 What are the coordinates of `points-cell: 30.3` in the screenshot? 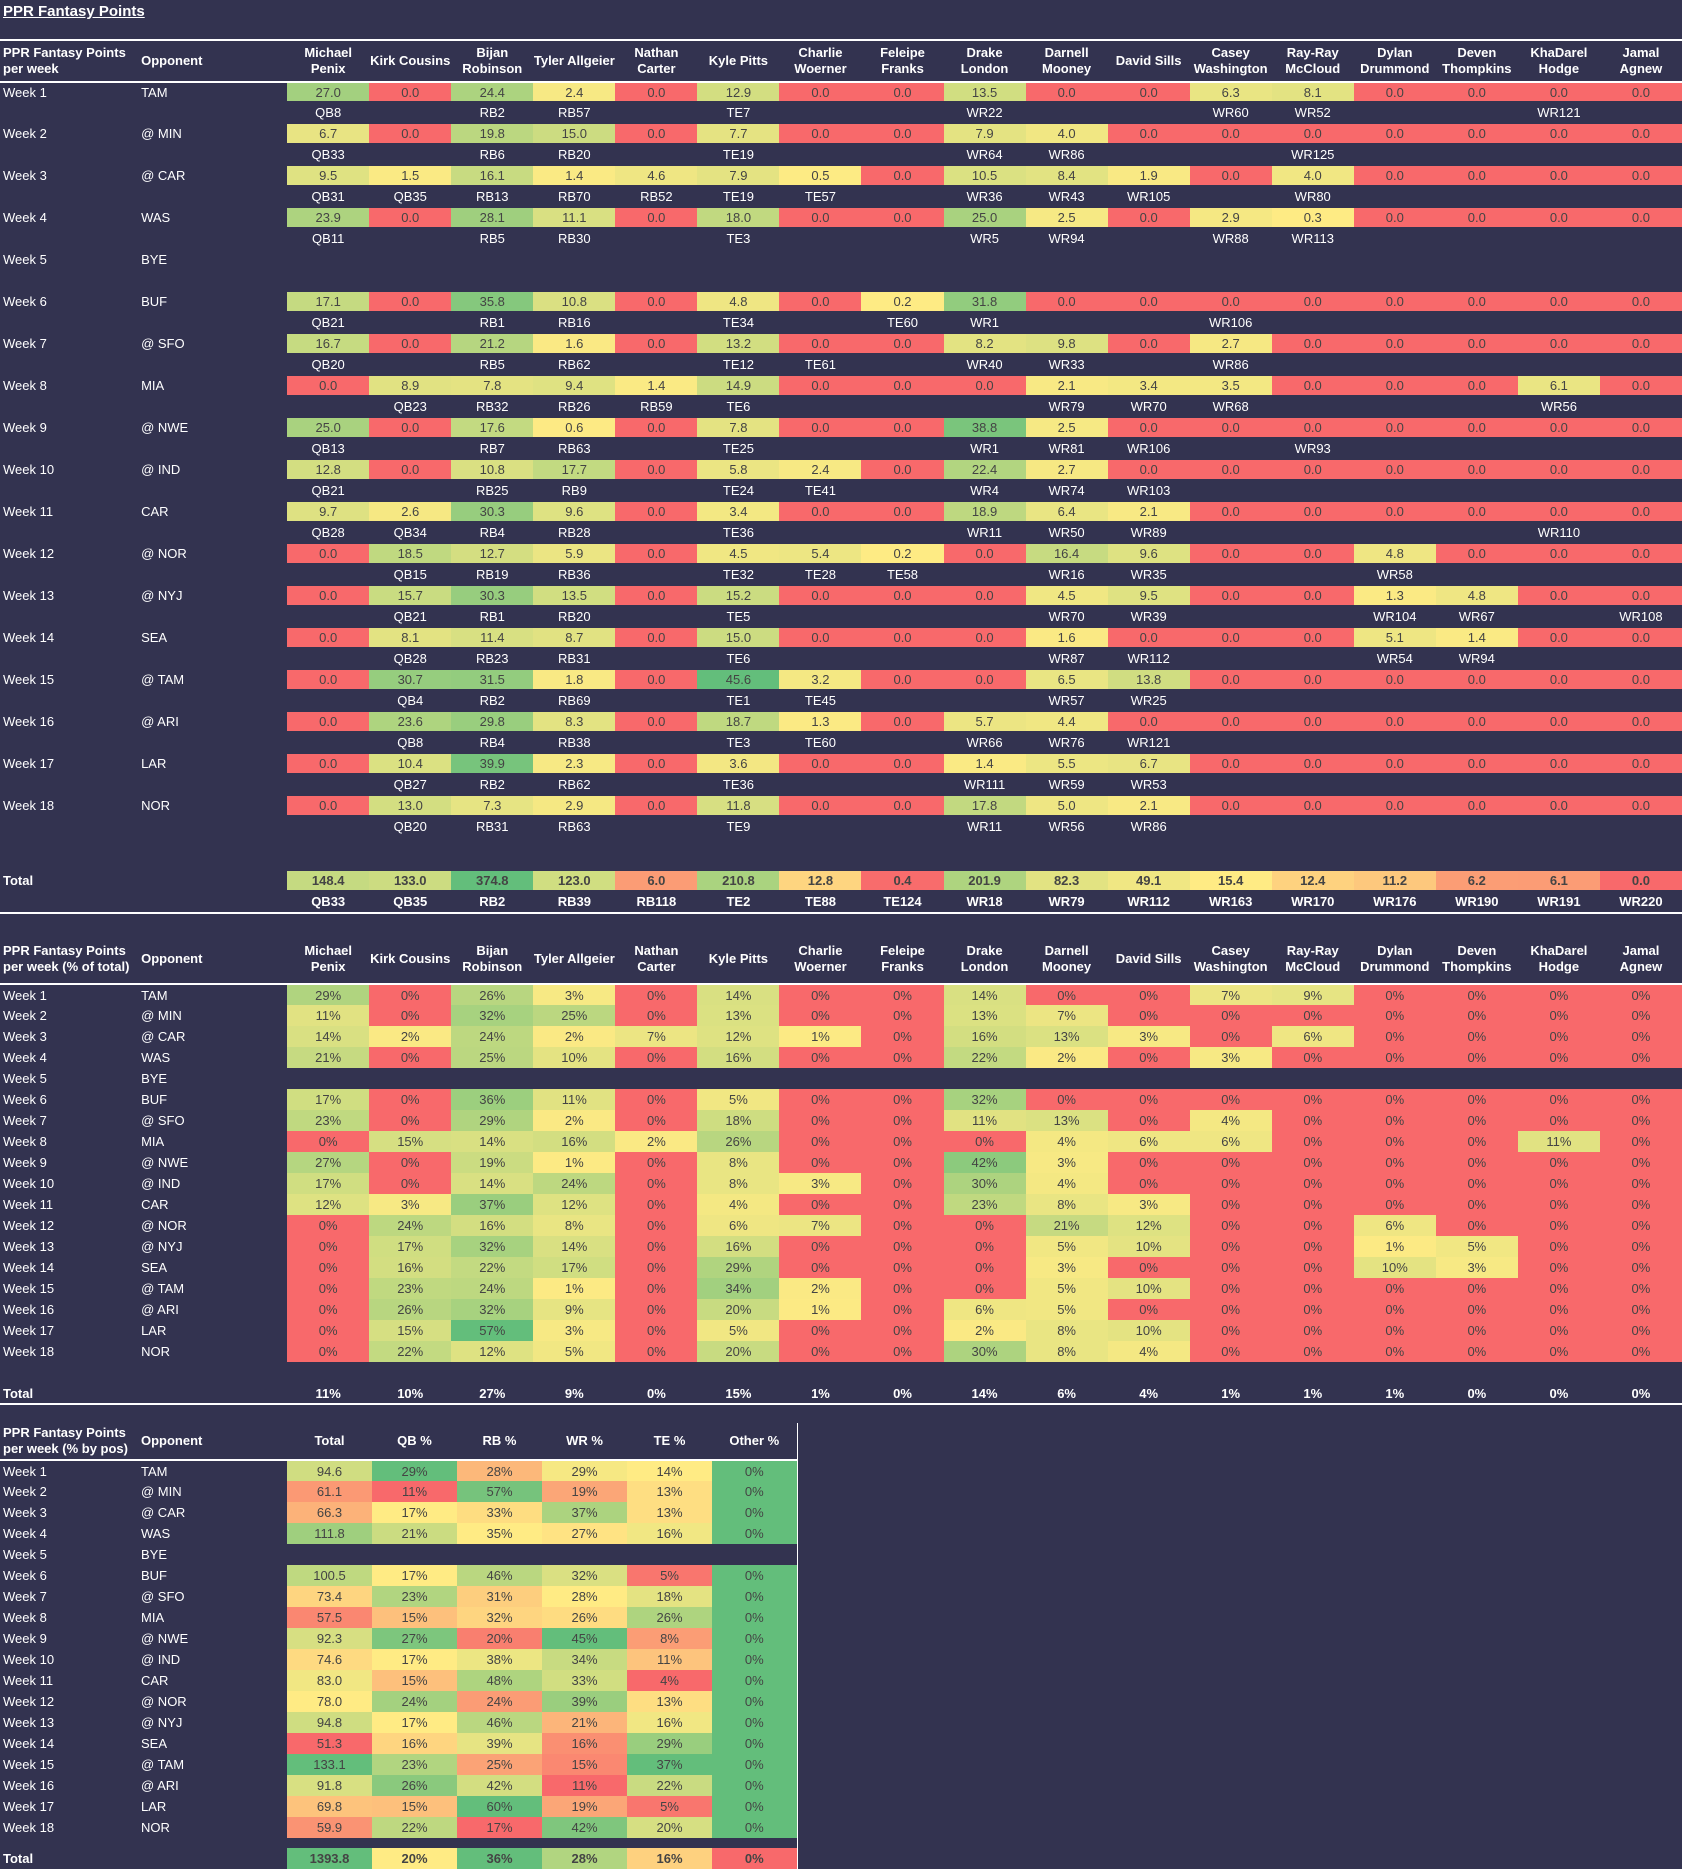 It's located at (492, 511).